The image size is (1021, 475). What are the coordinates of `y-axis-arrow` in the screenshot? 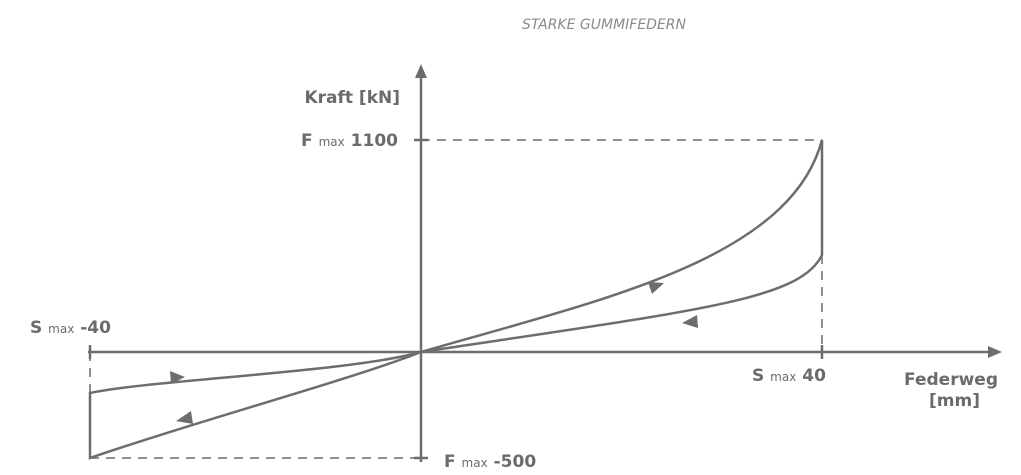 It's located at (421, 71).